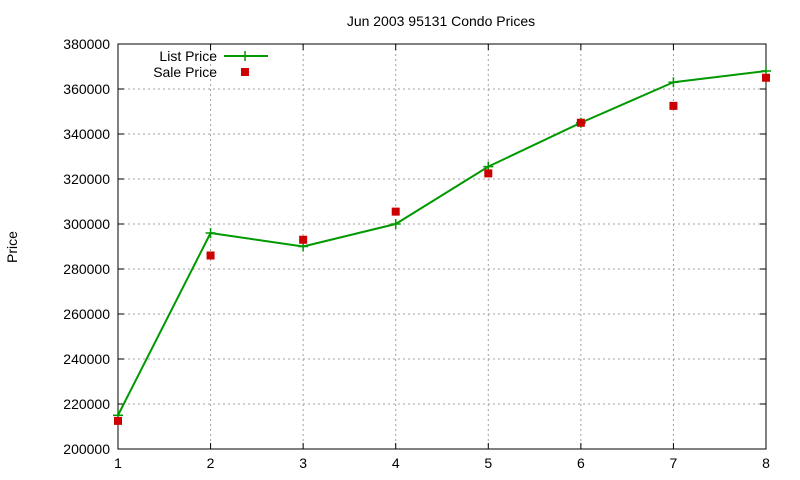  I want to click on legend-marker-sale-price, so click(245, 72).